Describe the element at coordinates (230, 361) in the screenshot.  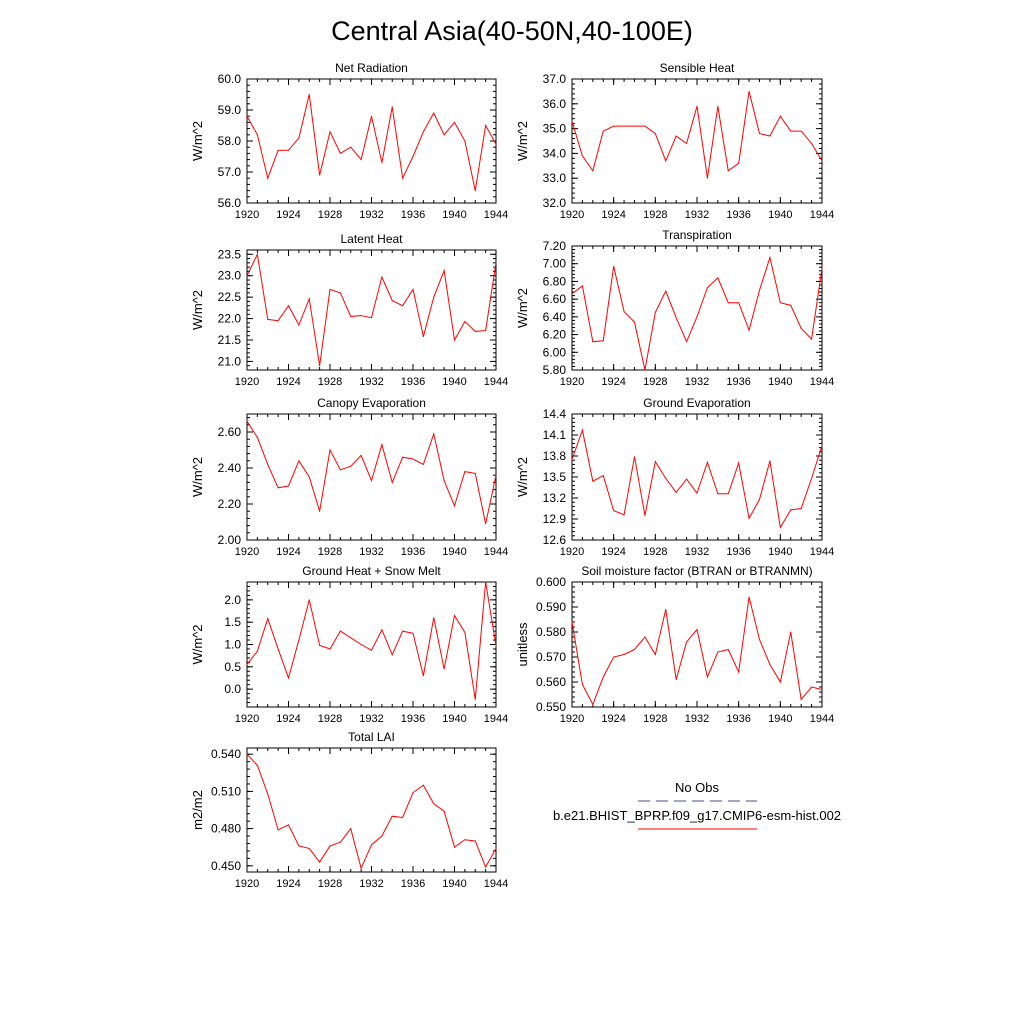
I see `y-tick-label: 21.0` at that location.